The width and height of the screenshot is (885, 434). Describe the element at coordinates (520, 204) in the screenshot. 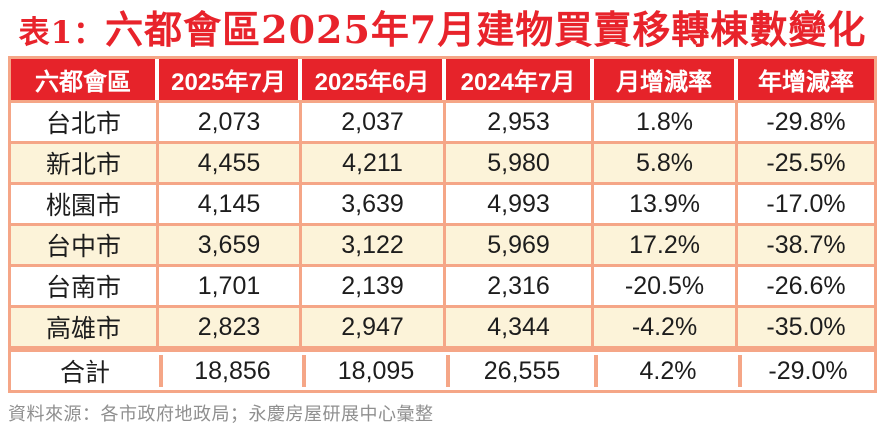

I see `cell-jul-2024: 4,993` at that location.